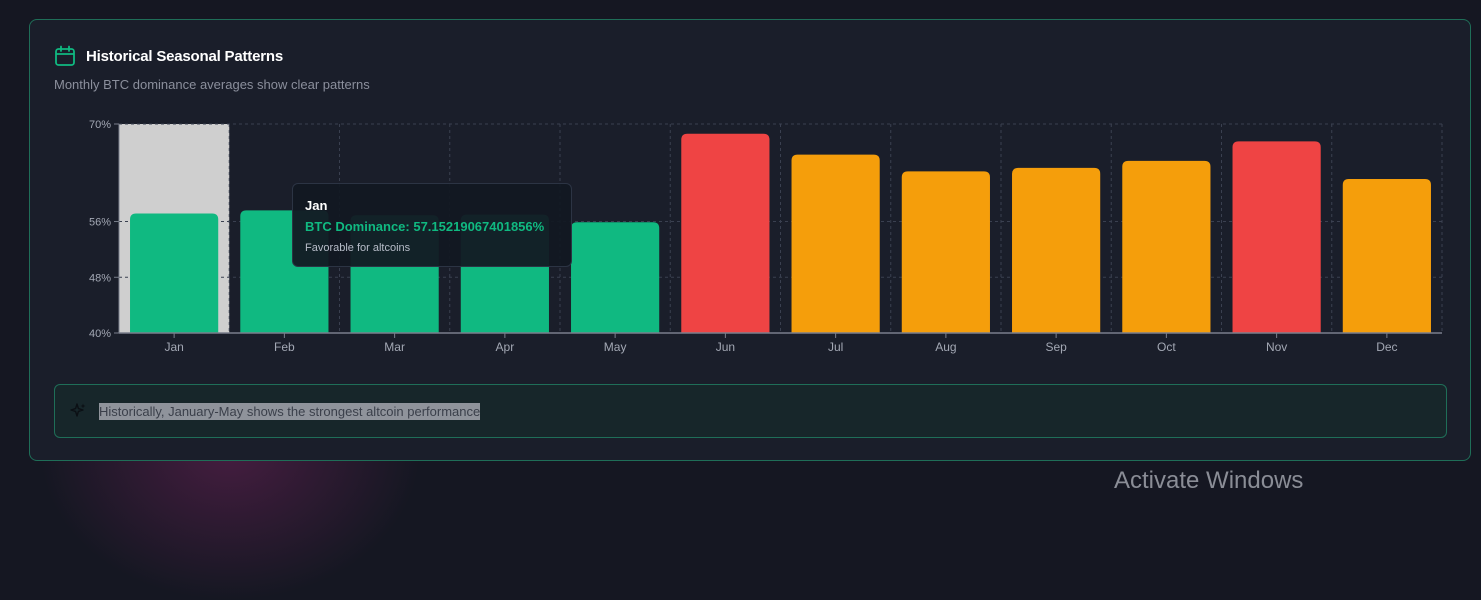 Image resolution: width=1481 pixels, height=600 pixels. I want to click on x-tick-label: Apr, so click(505, 347).